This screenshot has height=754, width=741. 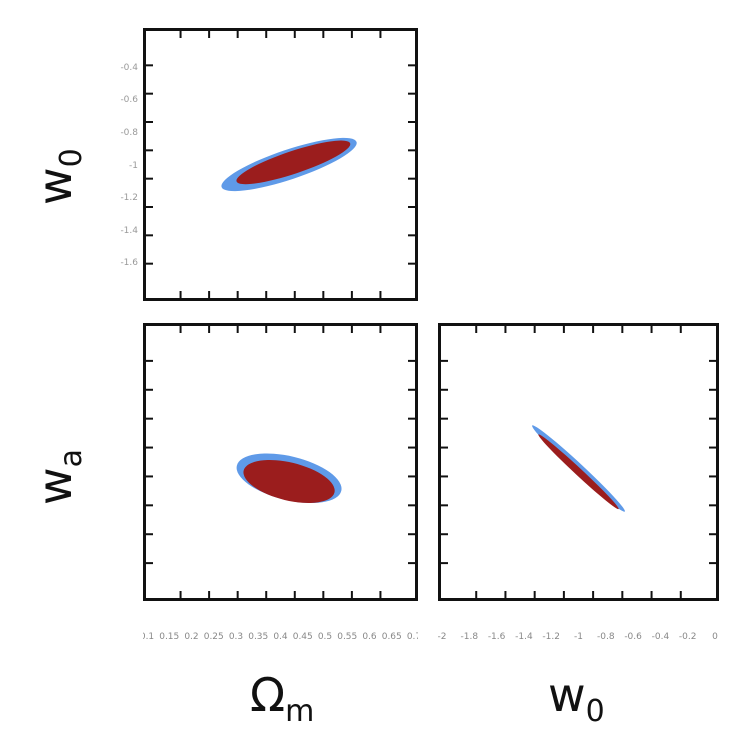 What do you see at coordinates (633, 637) in the screenshot?
I see `x-tick-label: -0.6` at bounding box center [633, 637].